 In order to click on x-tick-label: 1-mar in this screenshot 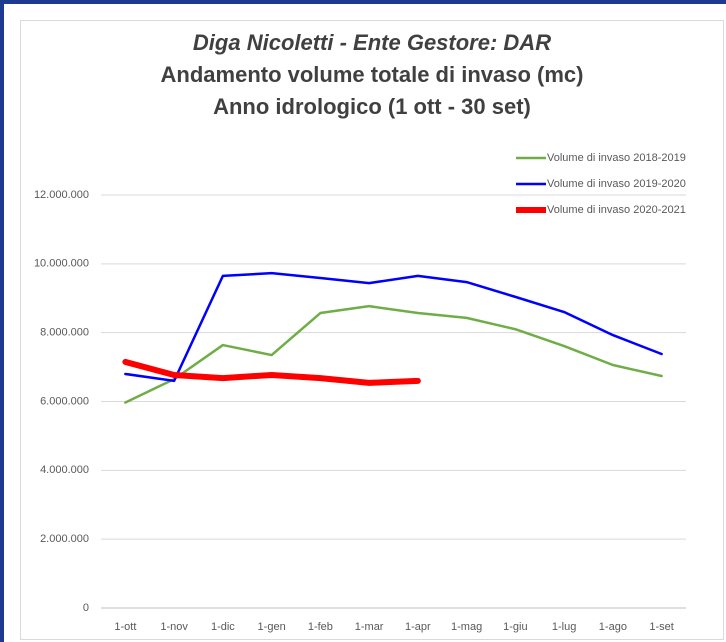, I will do `click(369, 627)`.